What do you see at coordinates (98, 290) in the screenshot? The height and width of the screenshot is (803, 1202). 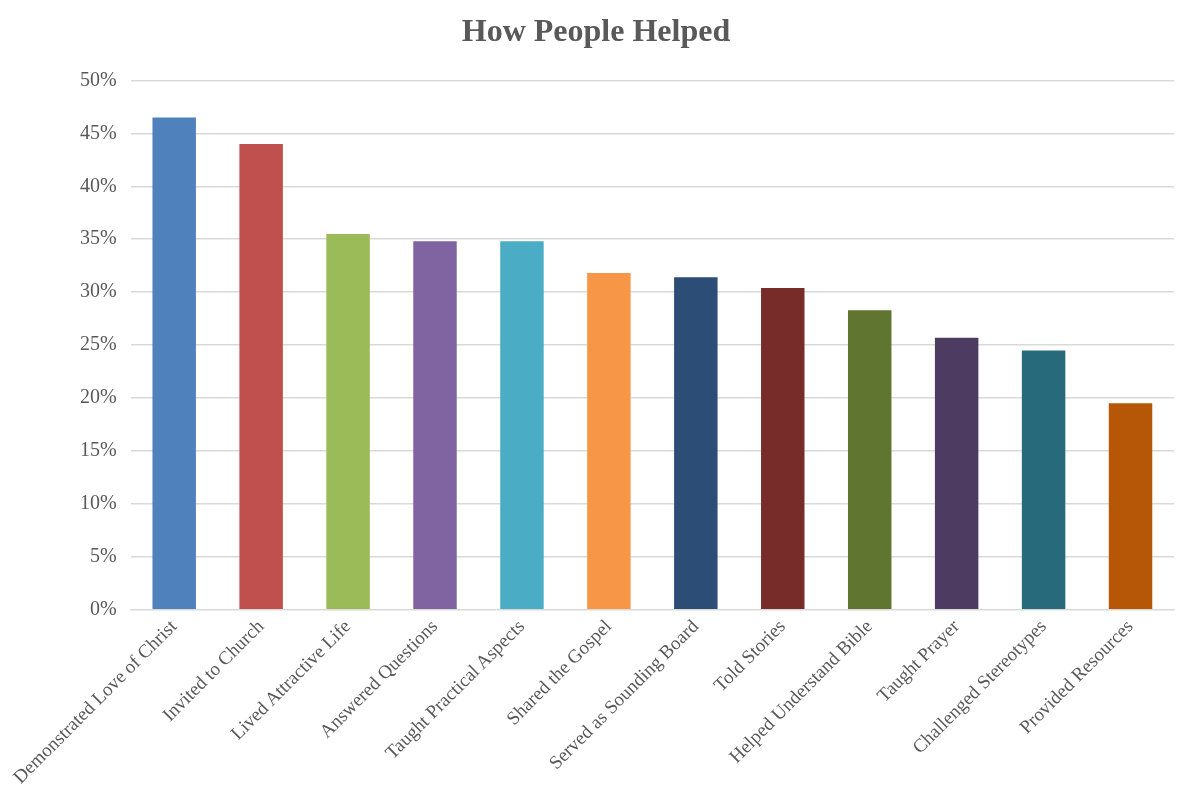 I see `y-tick-label: 30%` at bounding box center [98, 290].